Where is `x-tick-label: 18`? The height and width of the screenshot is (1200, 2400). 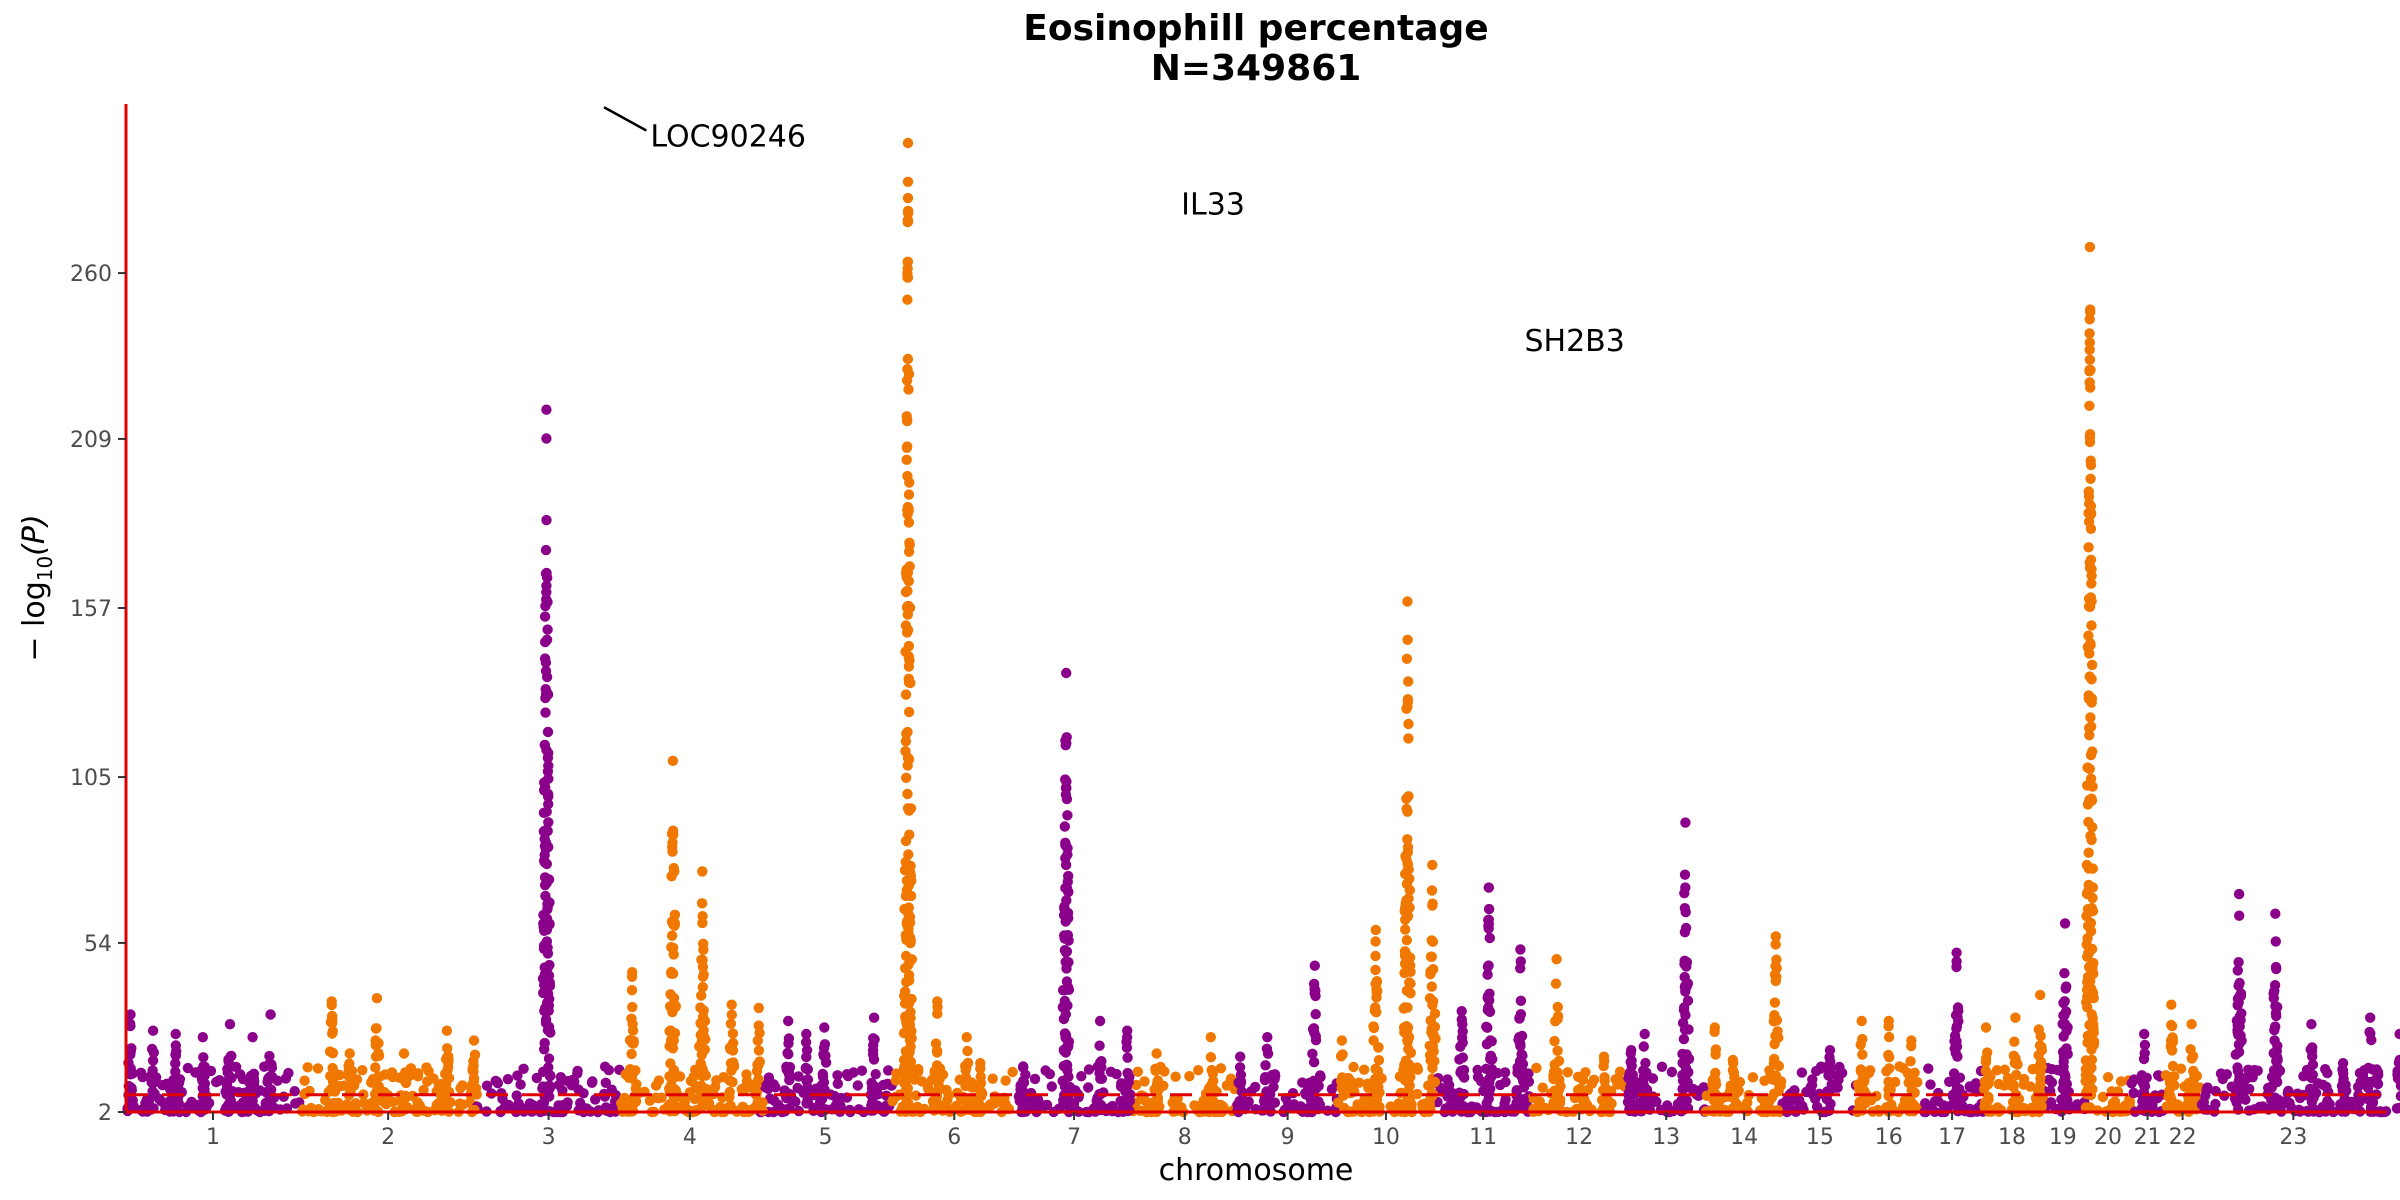 x-tick-label: 18 is located at coordinates (2012, 1137).